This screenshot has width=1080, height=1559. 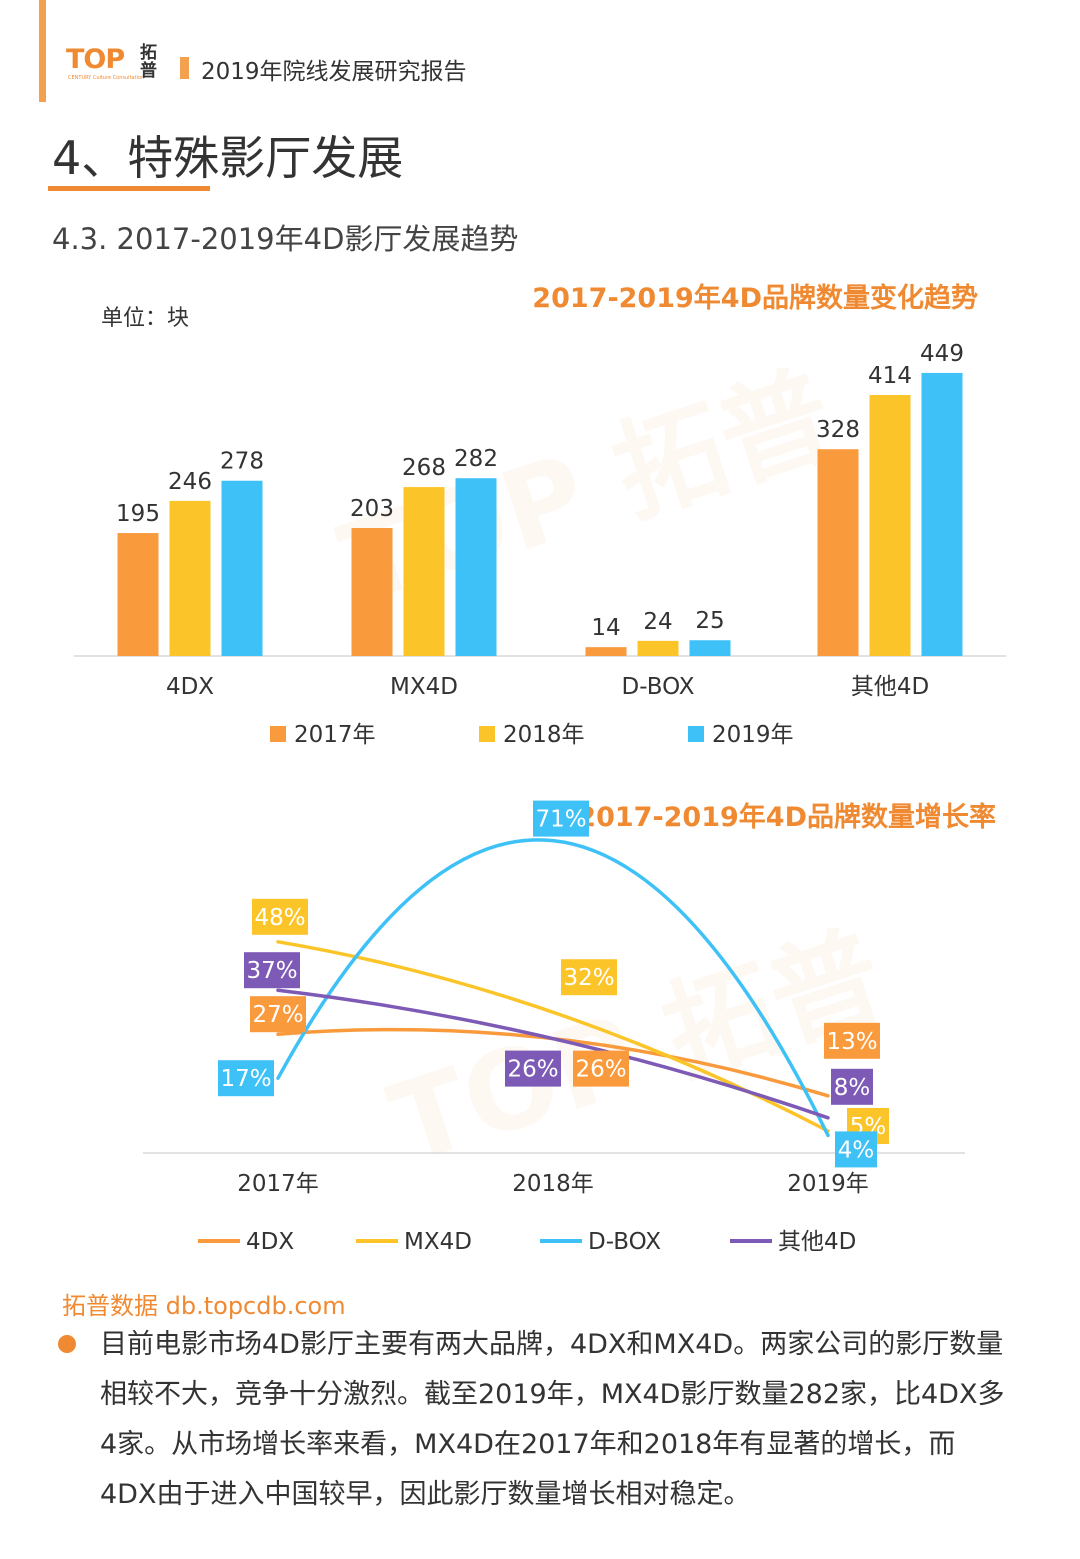 What do you see at coordinates (476, 459) in the screenshot?
I see `data-label-1-2: 282` at bounding box center [476, 459].